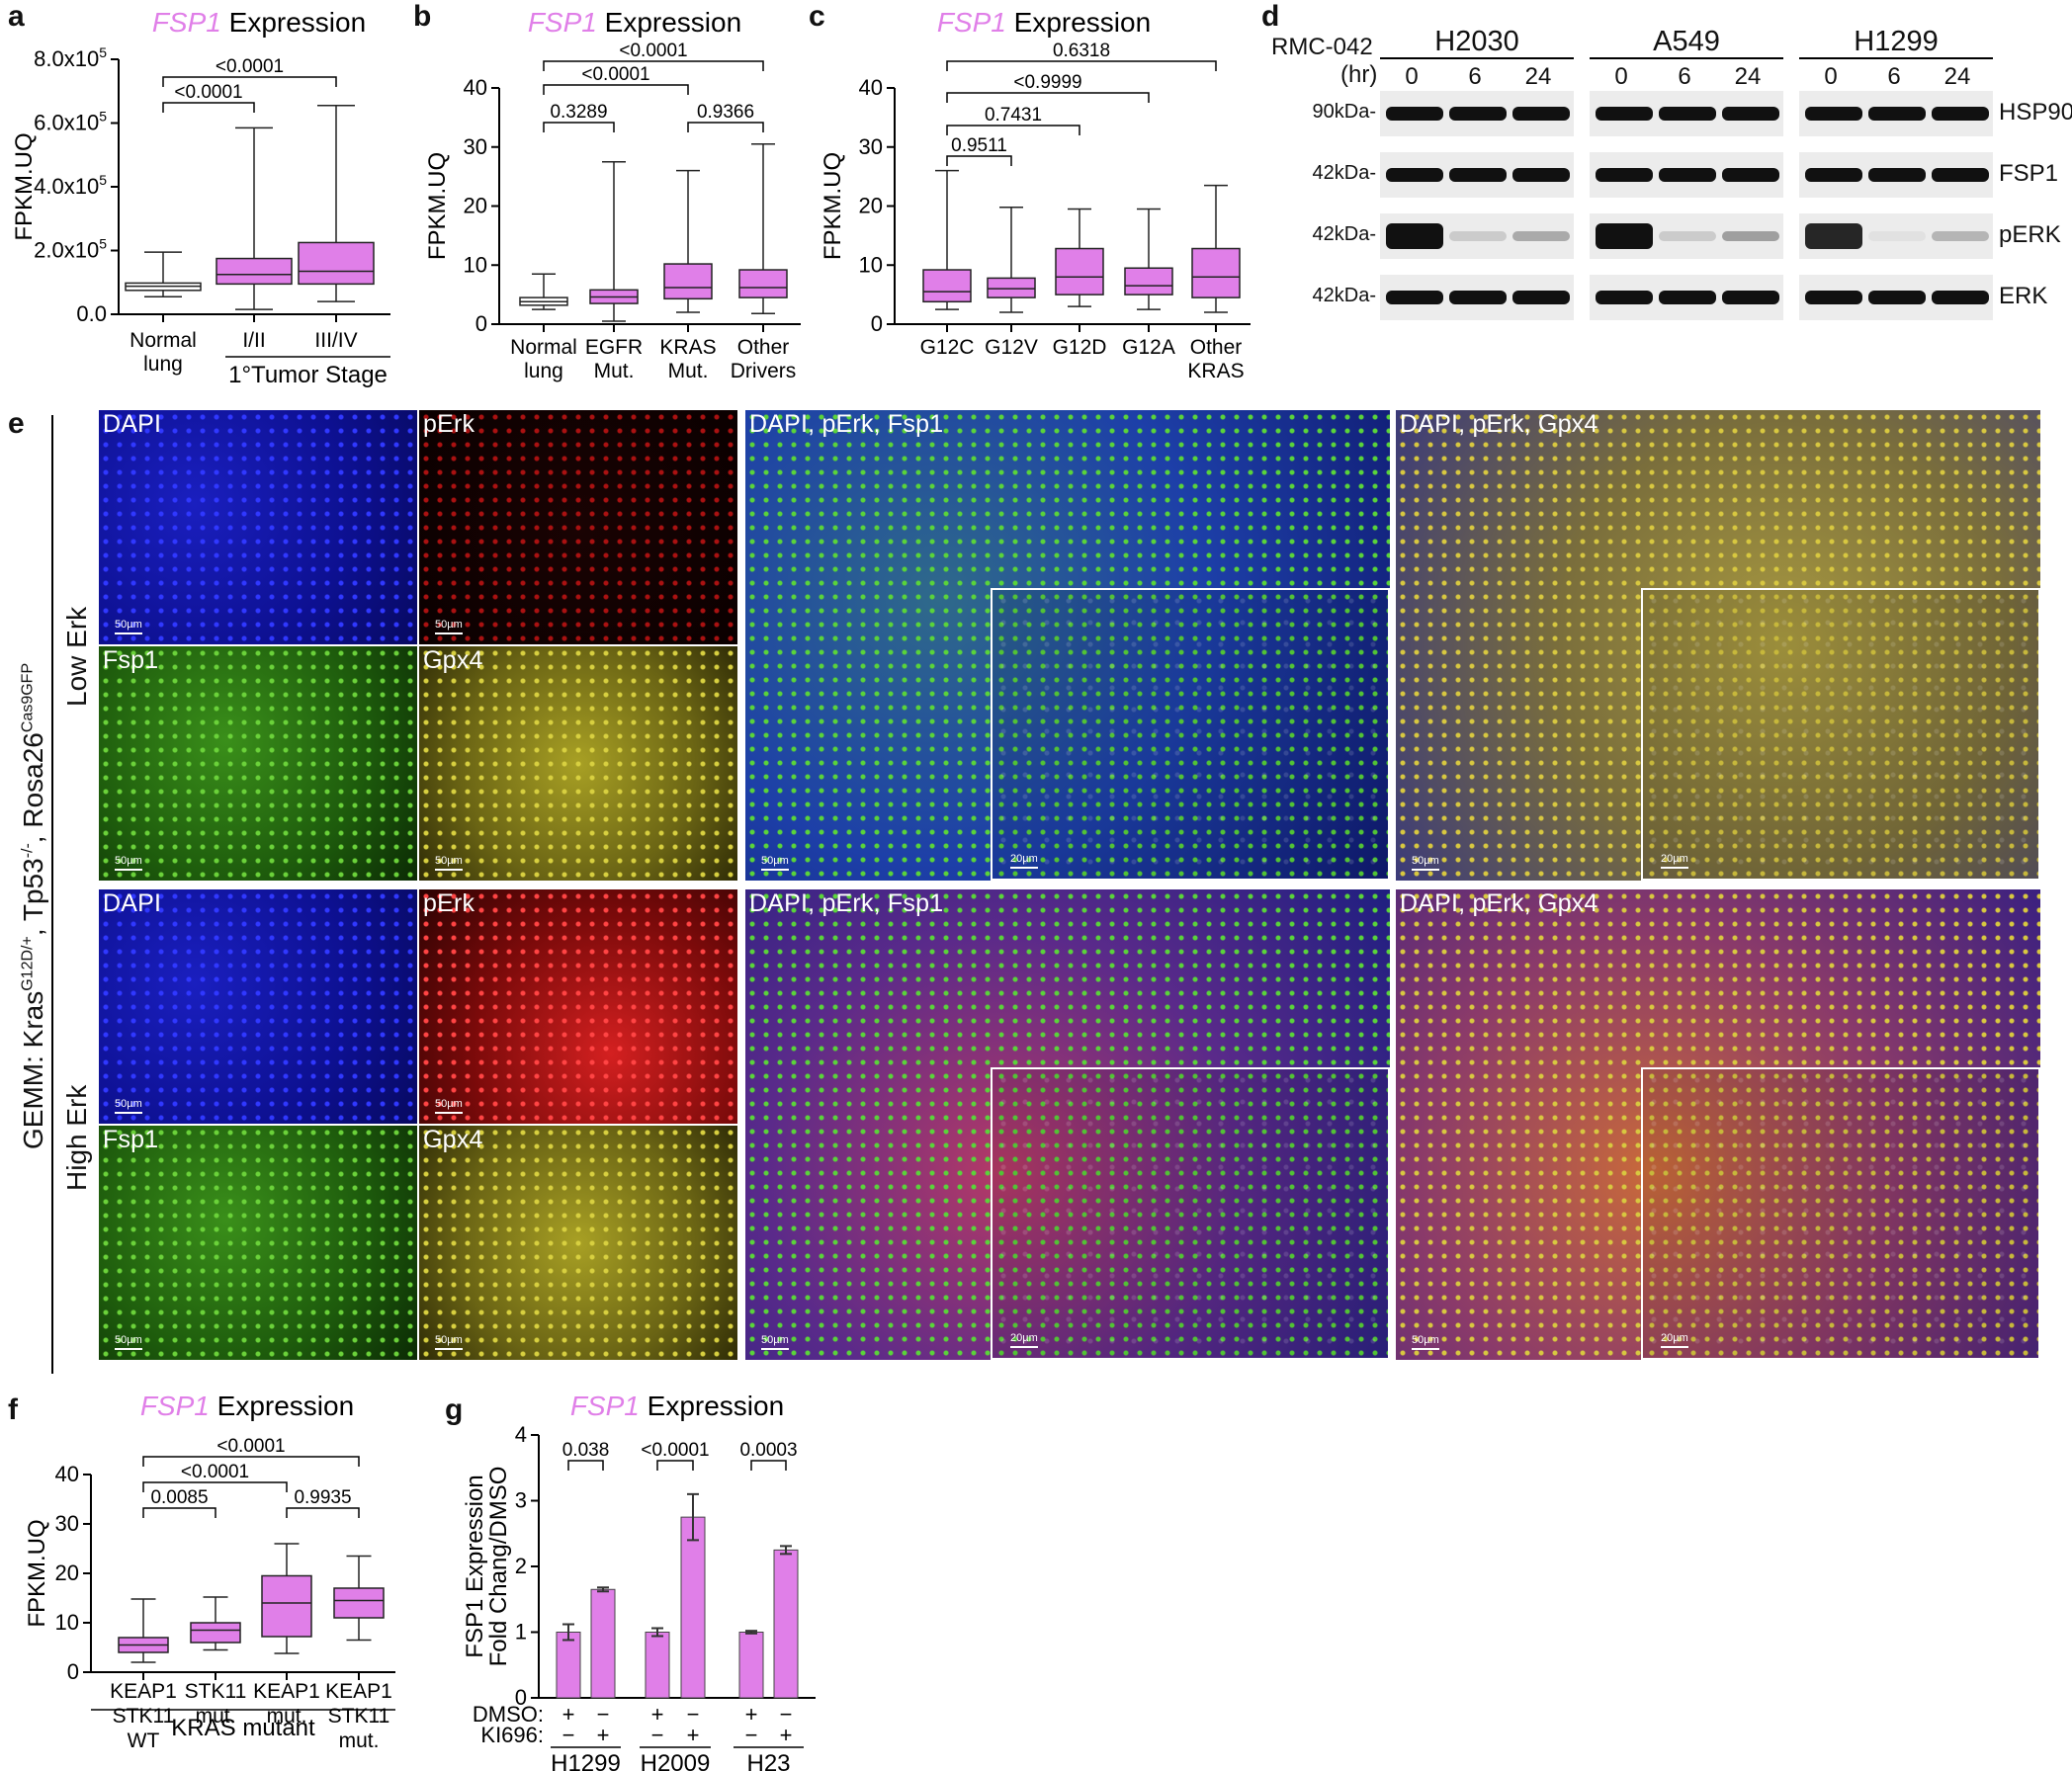 Image resolution: width=2072 pixels, height=1771 pixels. Describe the element at coordinates (1270, 16) in the screenshot. I see `panel-letter-d: d` at that location.